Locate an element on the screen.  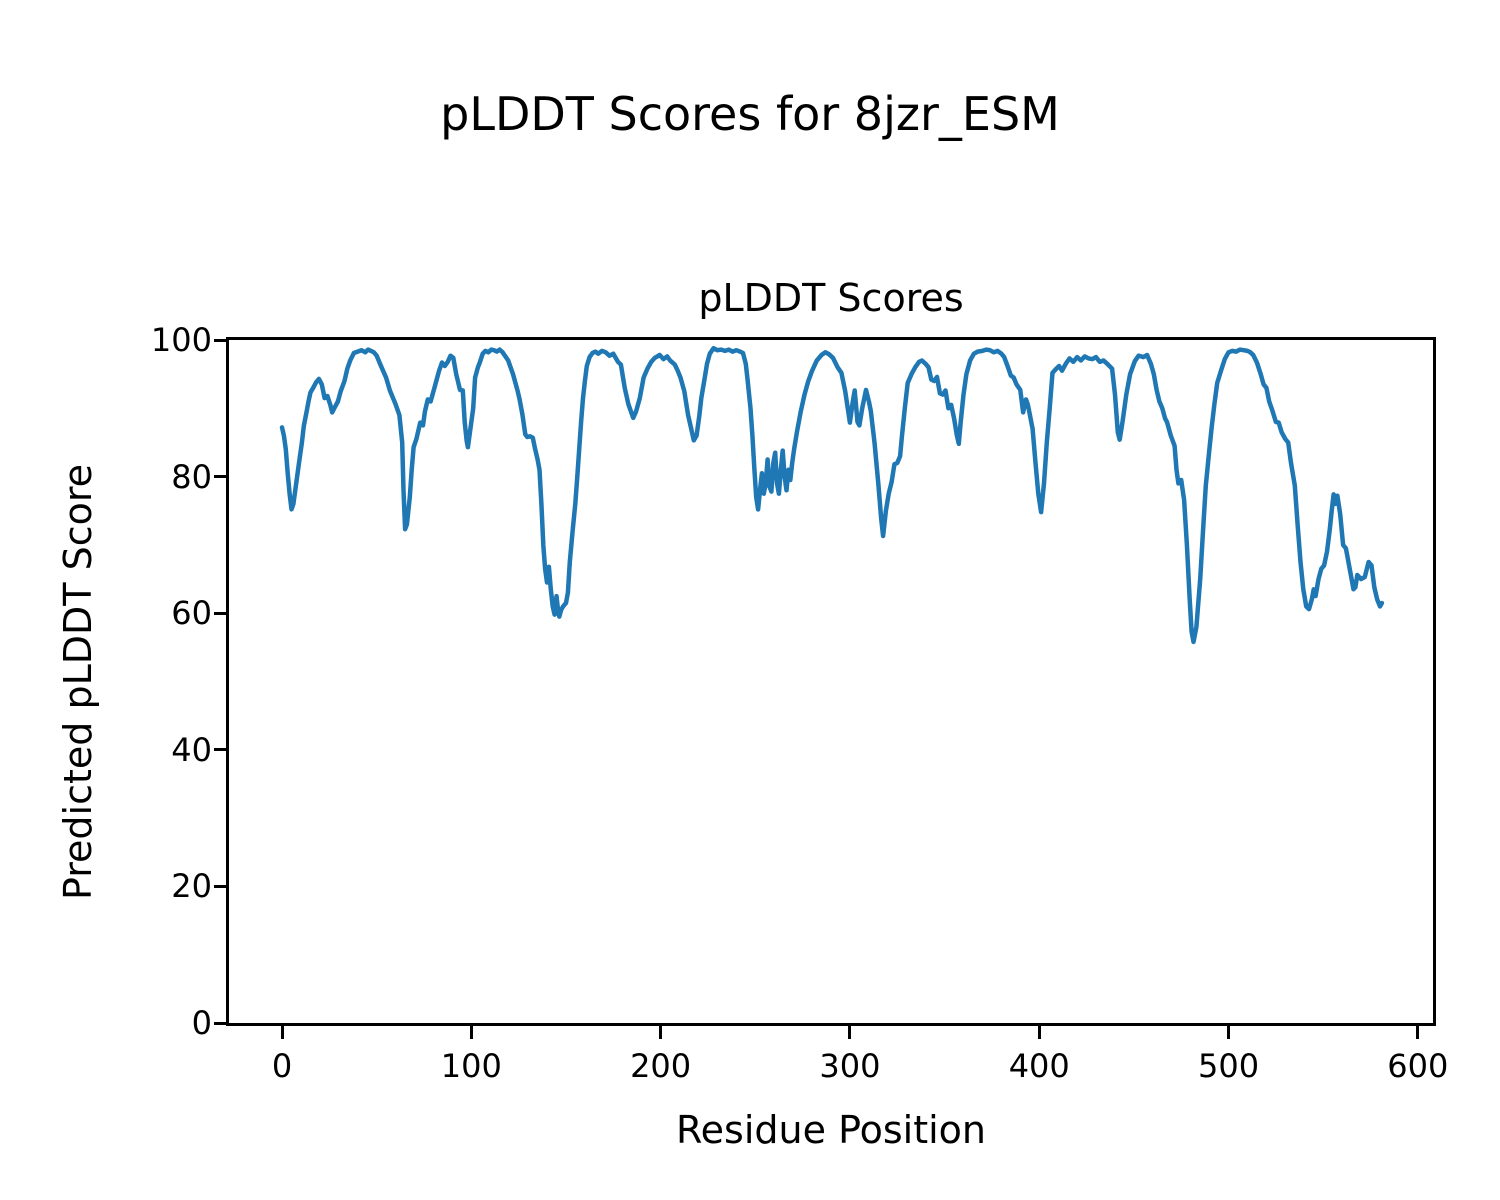
y-tick-label: 100 is located at coordinates (181, 340).